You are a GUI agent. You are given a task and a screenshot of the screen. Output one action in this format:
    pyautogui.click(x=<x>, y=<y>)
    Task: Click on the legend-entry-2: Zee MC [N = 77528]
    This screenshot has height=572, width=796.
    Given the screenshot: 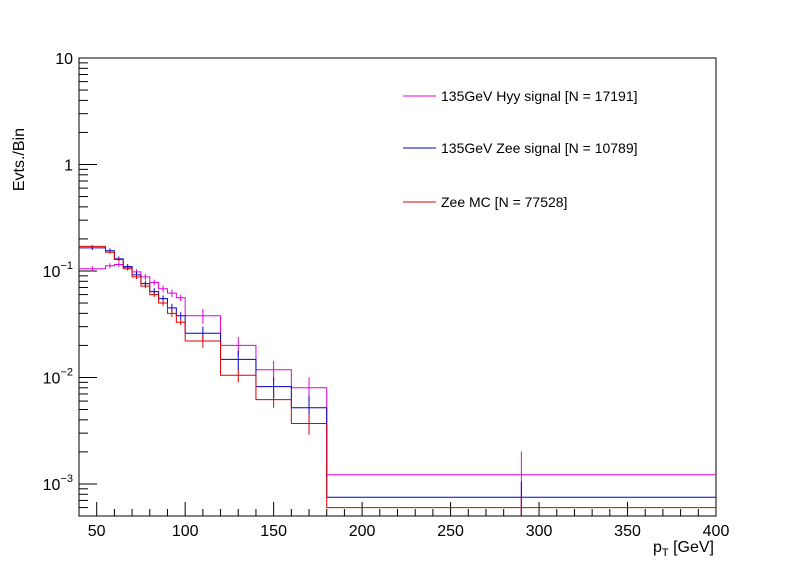 What is the action you would take?
    pyautogui.click(x=485, y=202)
    